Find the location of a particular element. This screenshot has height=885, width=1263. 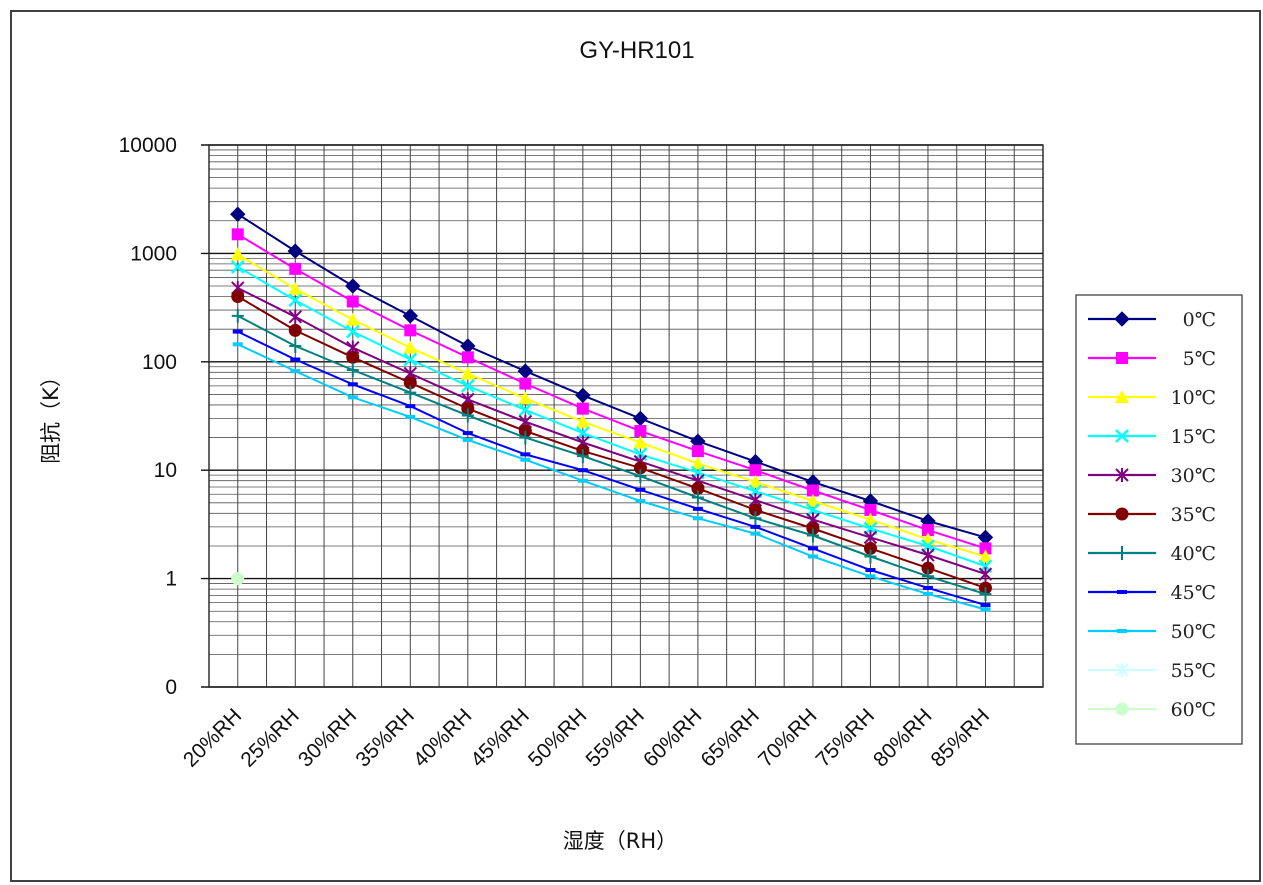

x-tick-label: 30%RH is located at coordinates (327, 737).